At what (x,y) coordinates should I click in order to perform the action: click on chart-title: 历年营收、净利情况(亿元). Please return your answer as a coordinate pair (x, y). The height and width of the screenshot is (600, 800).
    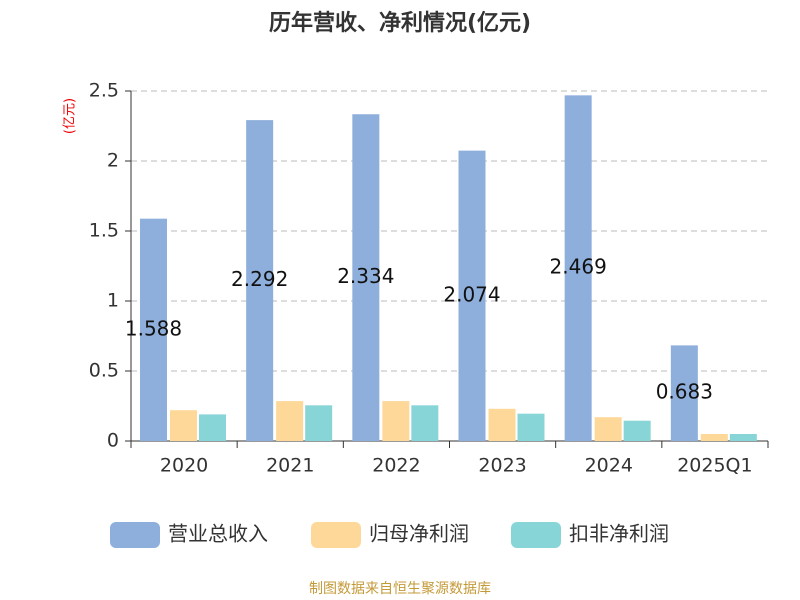
    Looking at the image, I should click on (400, 23).